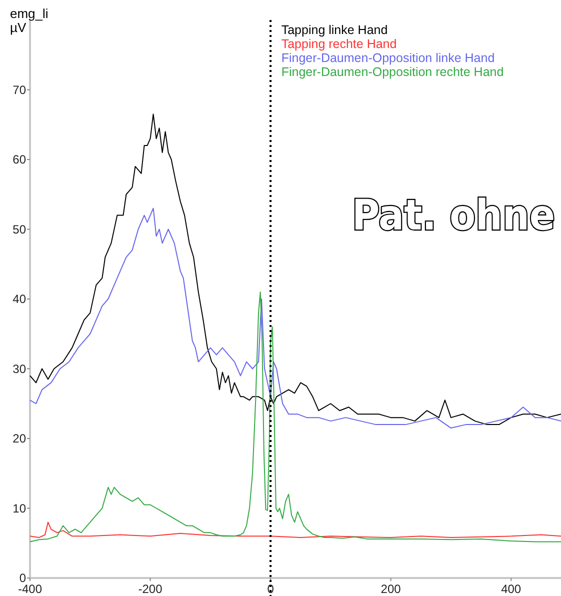  Describe the element at coordinates (150, 589) in the screenshot. I see `x-tick-label: -200` at that location.